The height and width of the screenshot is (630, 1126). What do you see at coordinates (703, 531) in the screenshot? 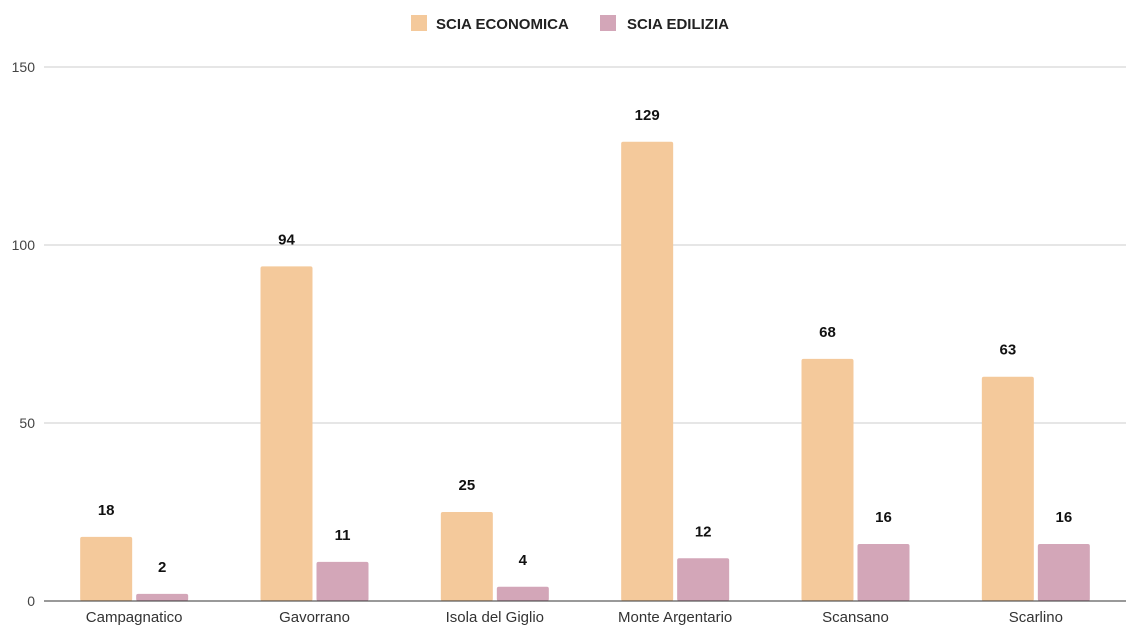
I see `data-label-2-4: 12` at bounding box center [703, 531].